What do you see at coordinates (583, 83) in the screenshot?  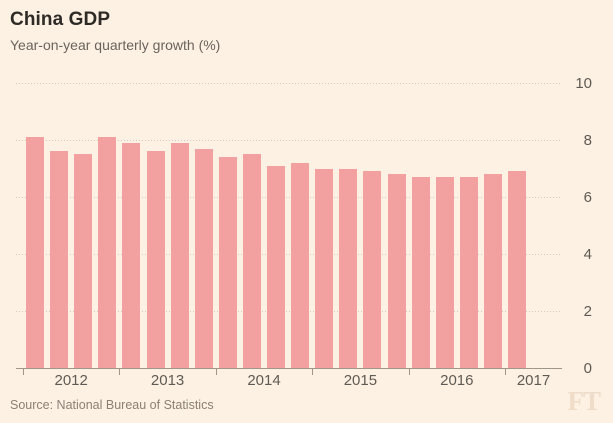 I see `y-axis-label: 10` at bounding box center [583, 83].